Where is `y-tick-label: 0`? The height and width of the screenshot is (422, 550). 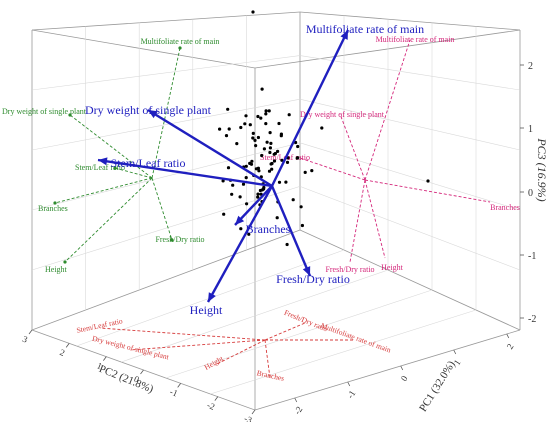
y-tick-label: 0 is located at coordinates (137, 379).